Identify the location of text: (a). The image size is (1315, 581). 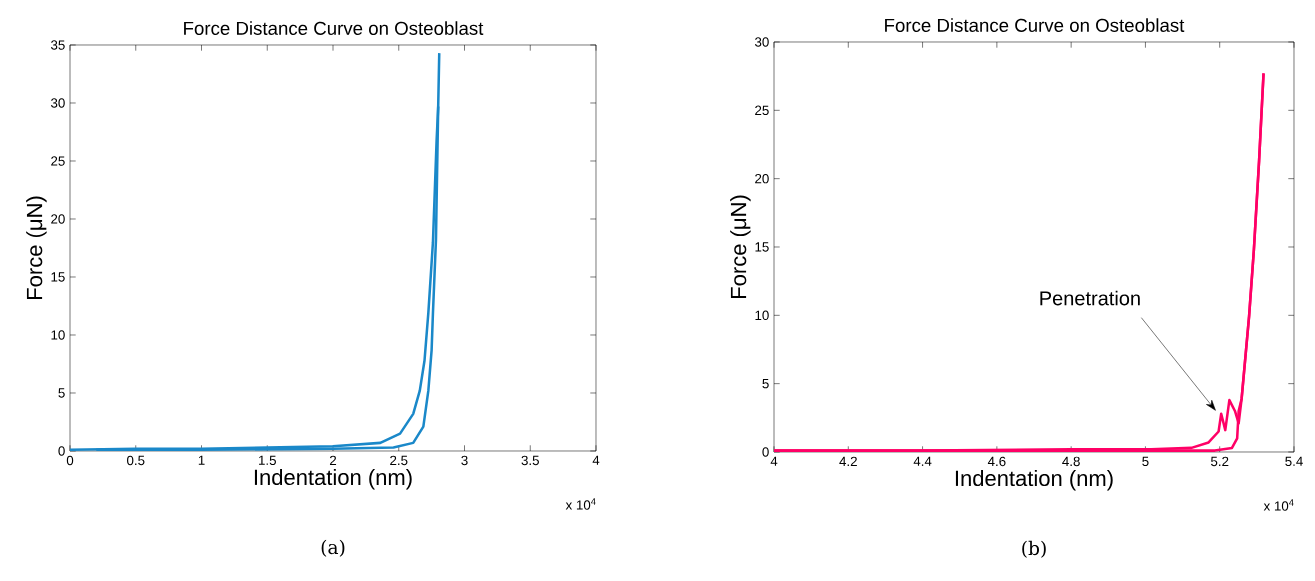
(333, 548).